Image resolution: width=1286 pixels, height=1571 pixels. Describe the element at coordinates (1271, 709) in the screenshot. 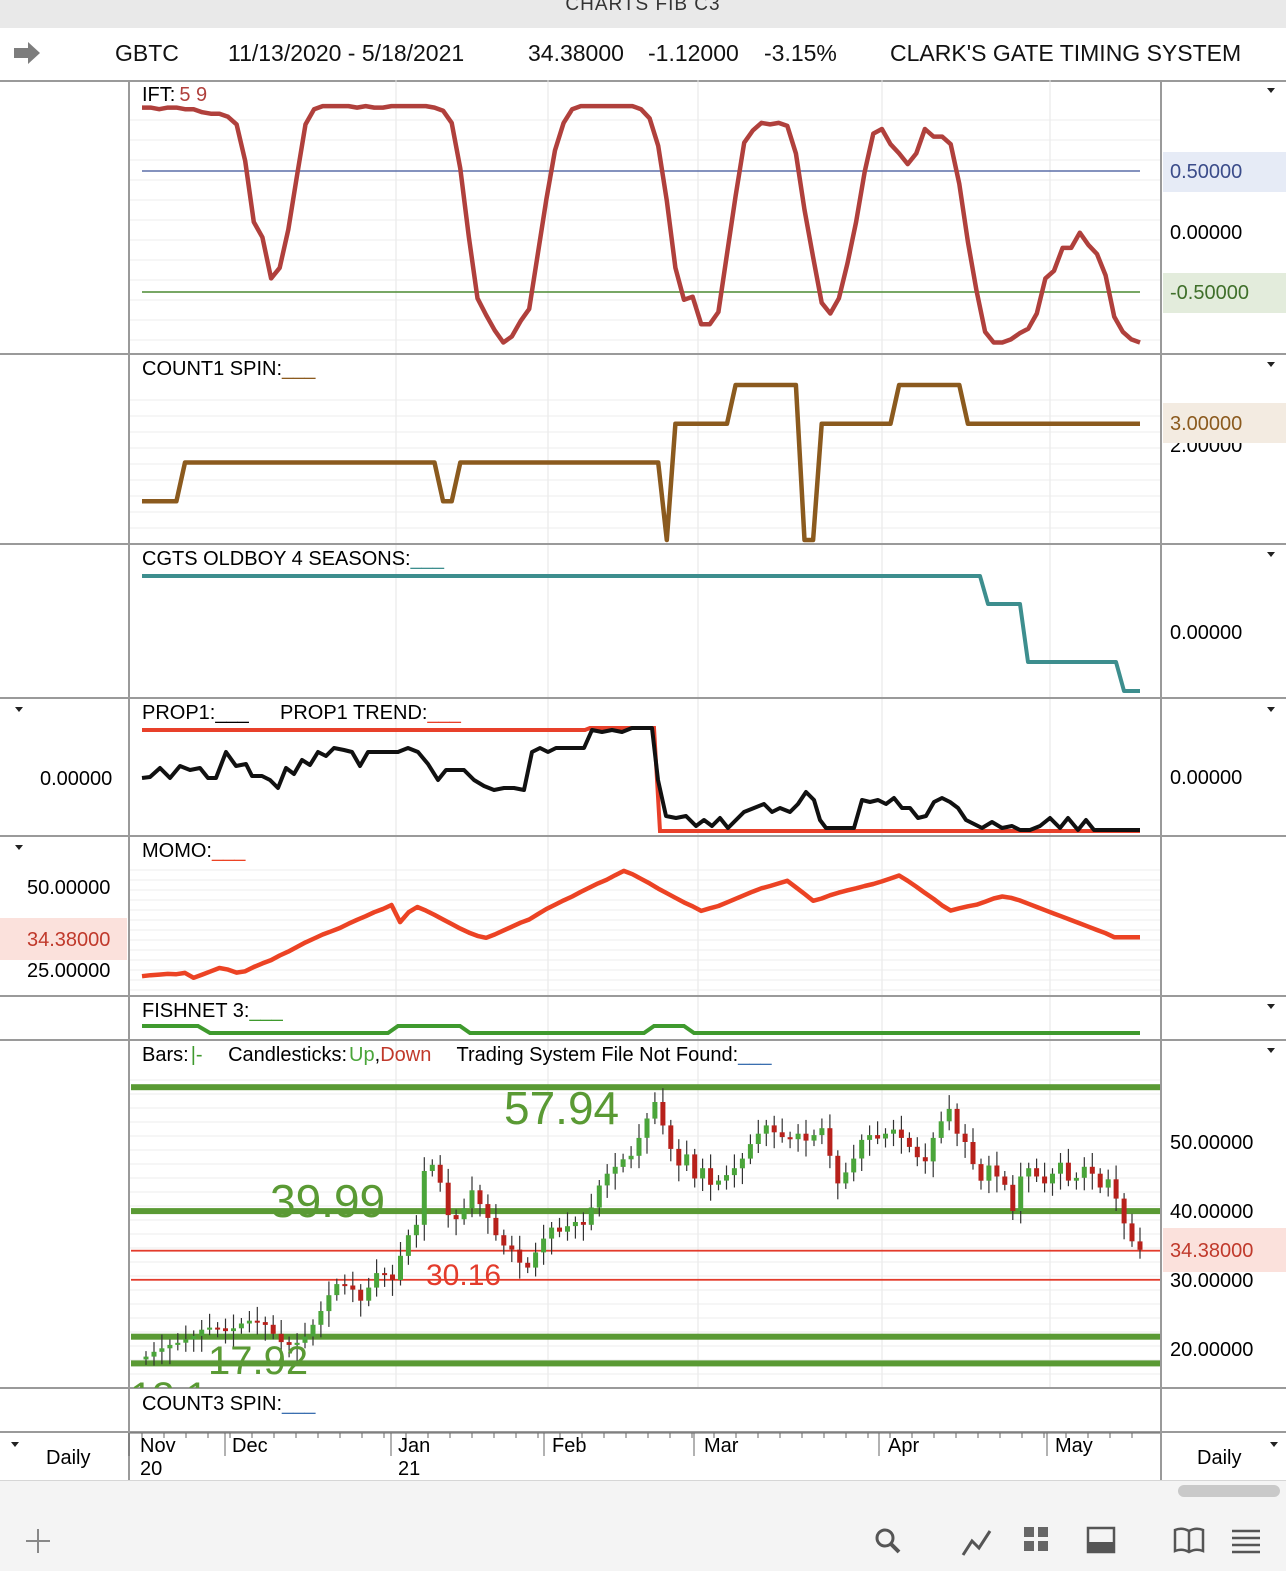

I see `prop1-menu-icon` at that location.